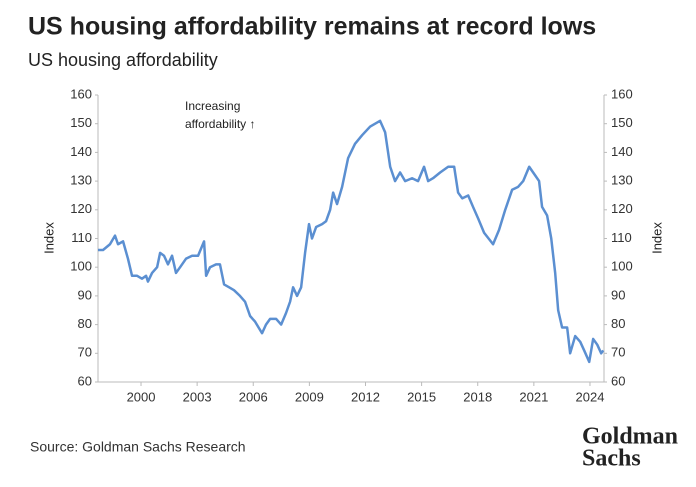 This screenshot has width=696, height=487. What do you see at coordinates (81, 93) in the screenshot?
I see `y-tick-label: 160` at bounding box center [81, 93].